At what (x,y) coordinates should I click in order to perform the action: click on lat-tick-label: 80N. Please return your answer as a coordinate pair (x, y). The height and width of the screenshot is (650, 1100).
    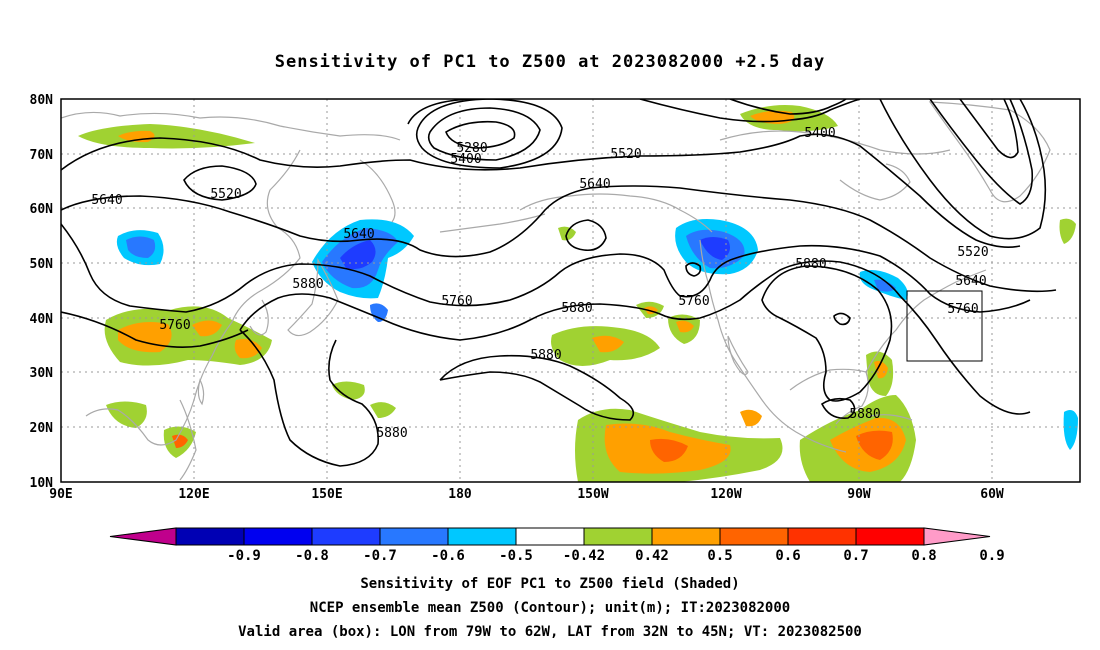
    Looking at the image, I should click on (42, 100).